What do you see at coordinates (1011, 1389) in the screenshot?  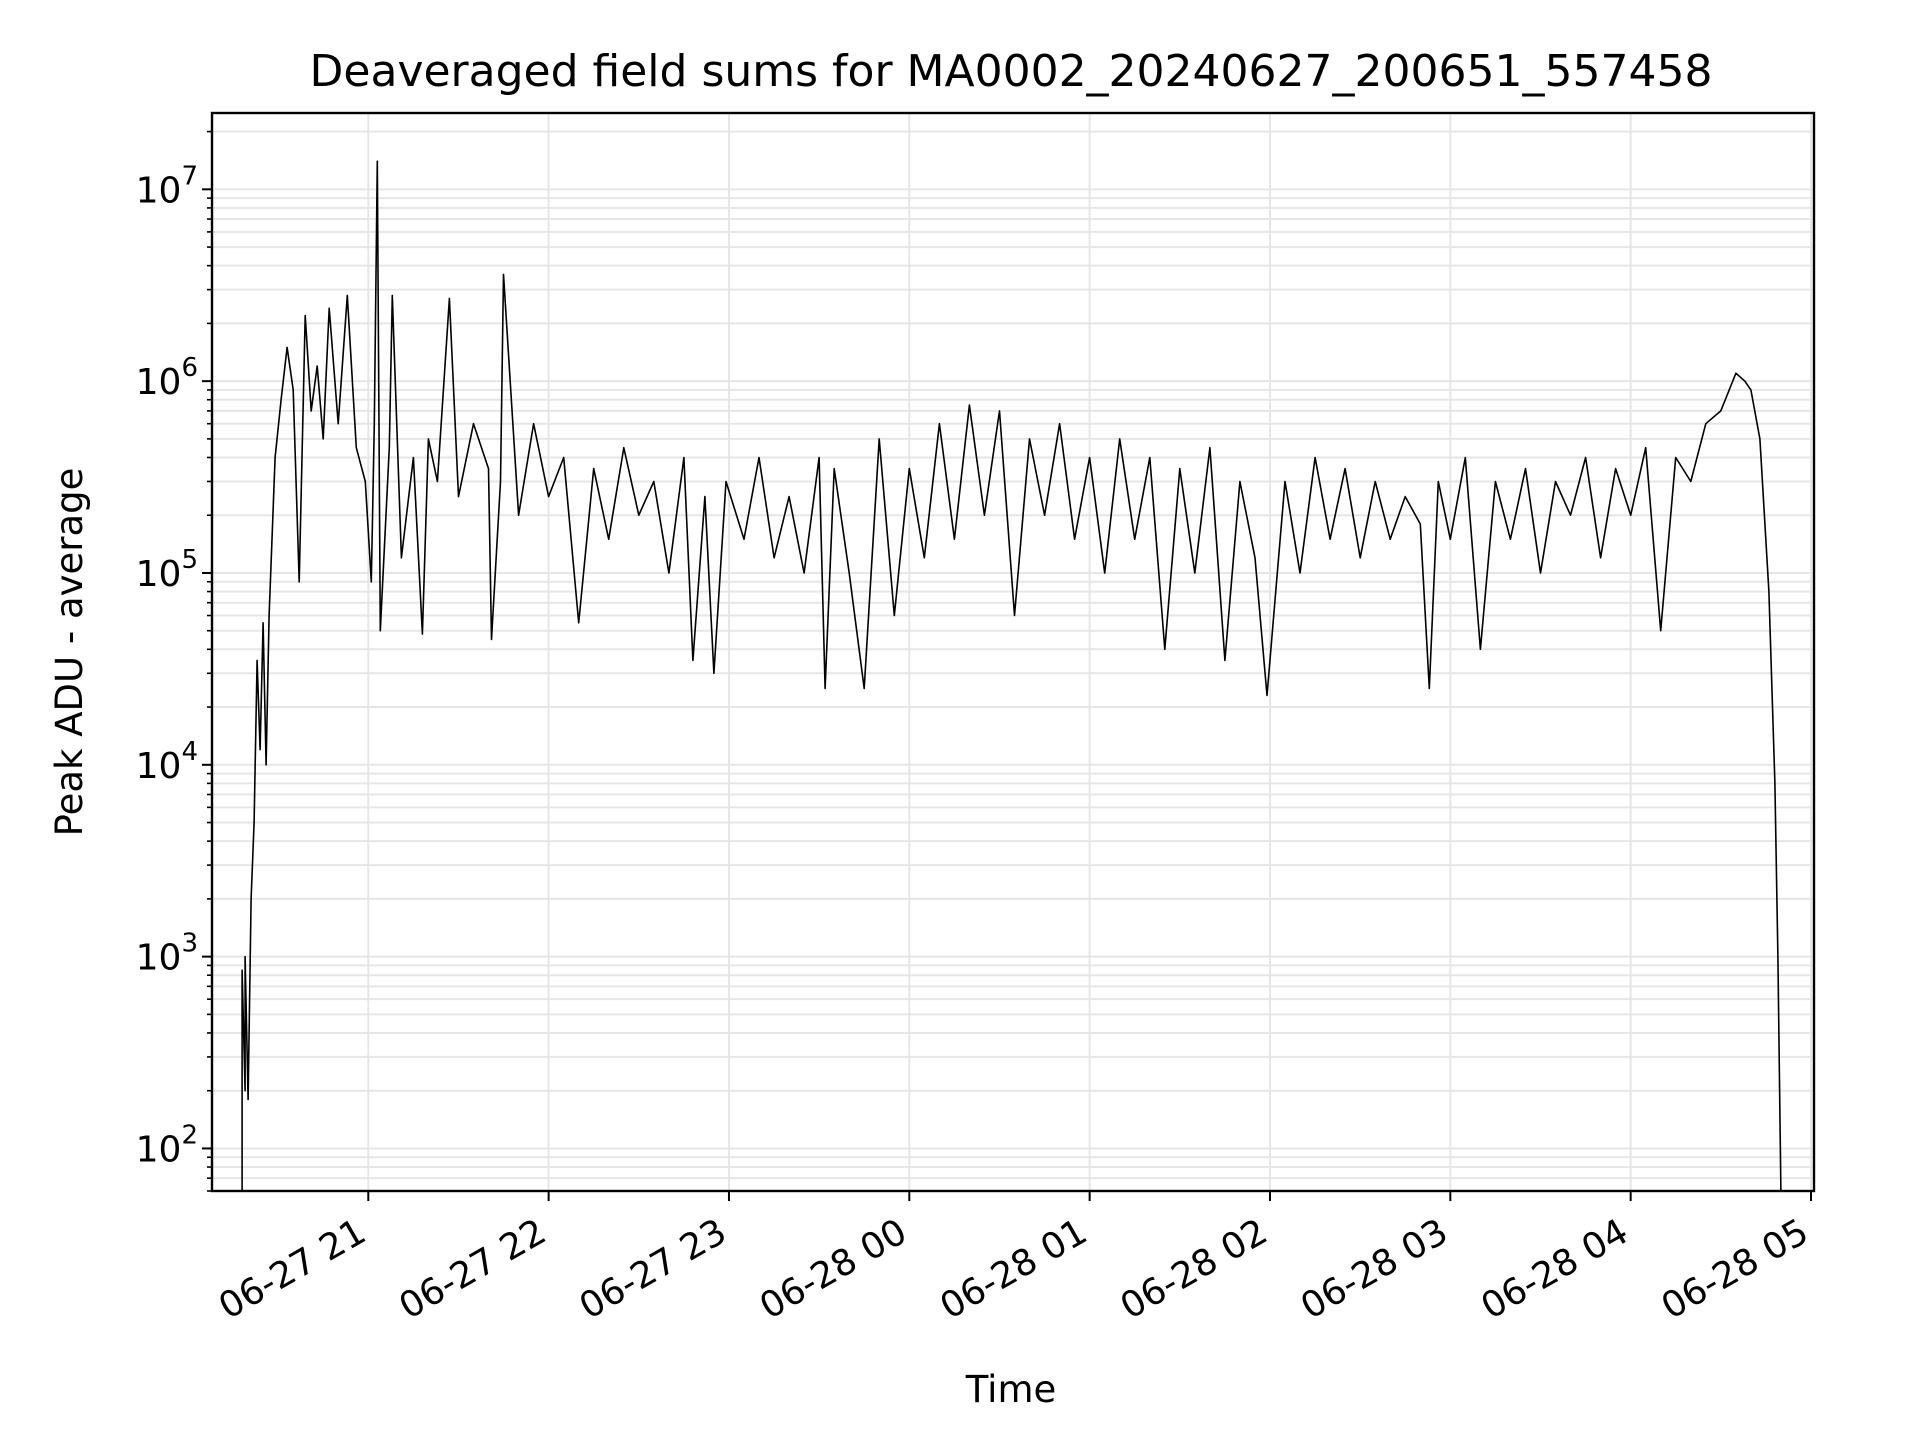 I see `x-axis-label: Time` at bounding box center [1011, 1389].